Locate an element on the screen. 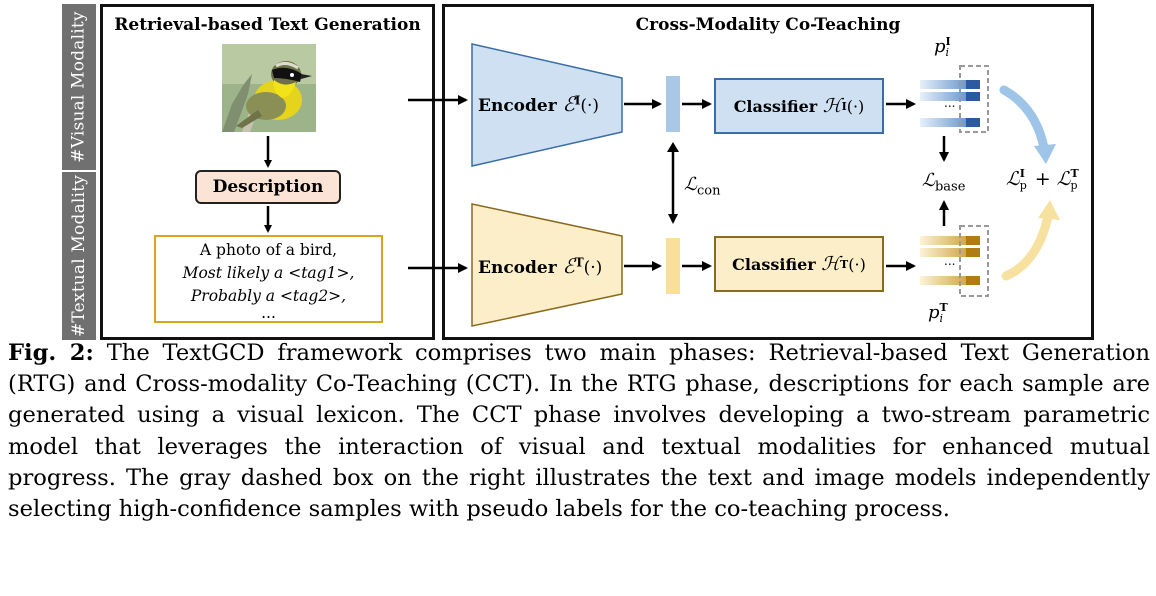 The height and width of the screenshot is (596, 1156). text-selection-dashed-box is located at coordinates (974, 261).